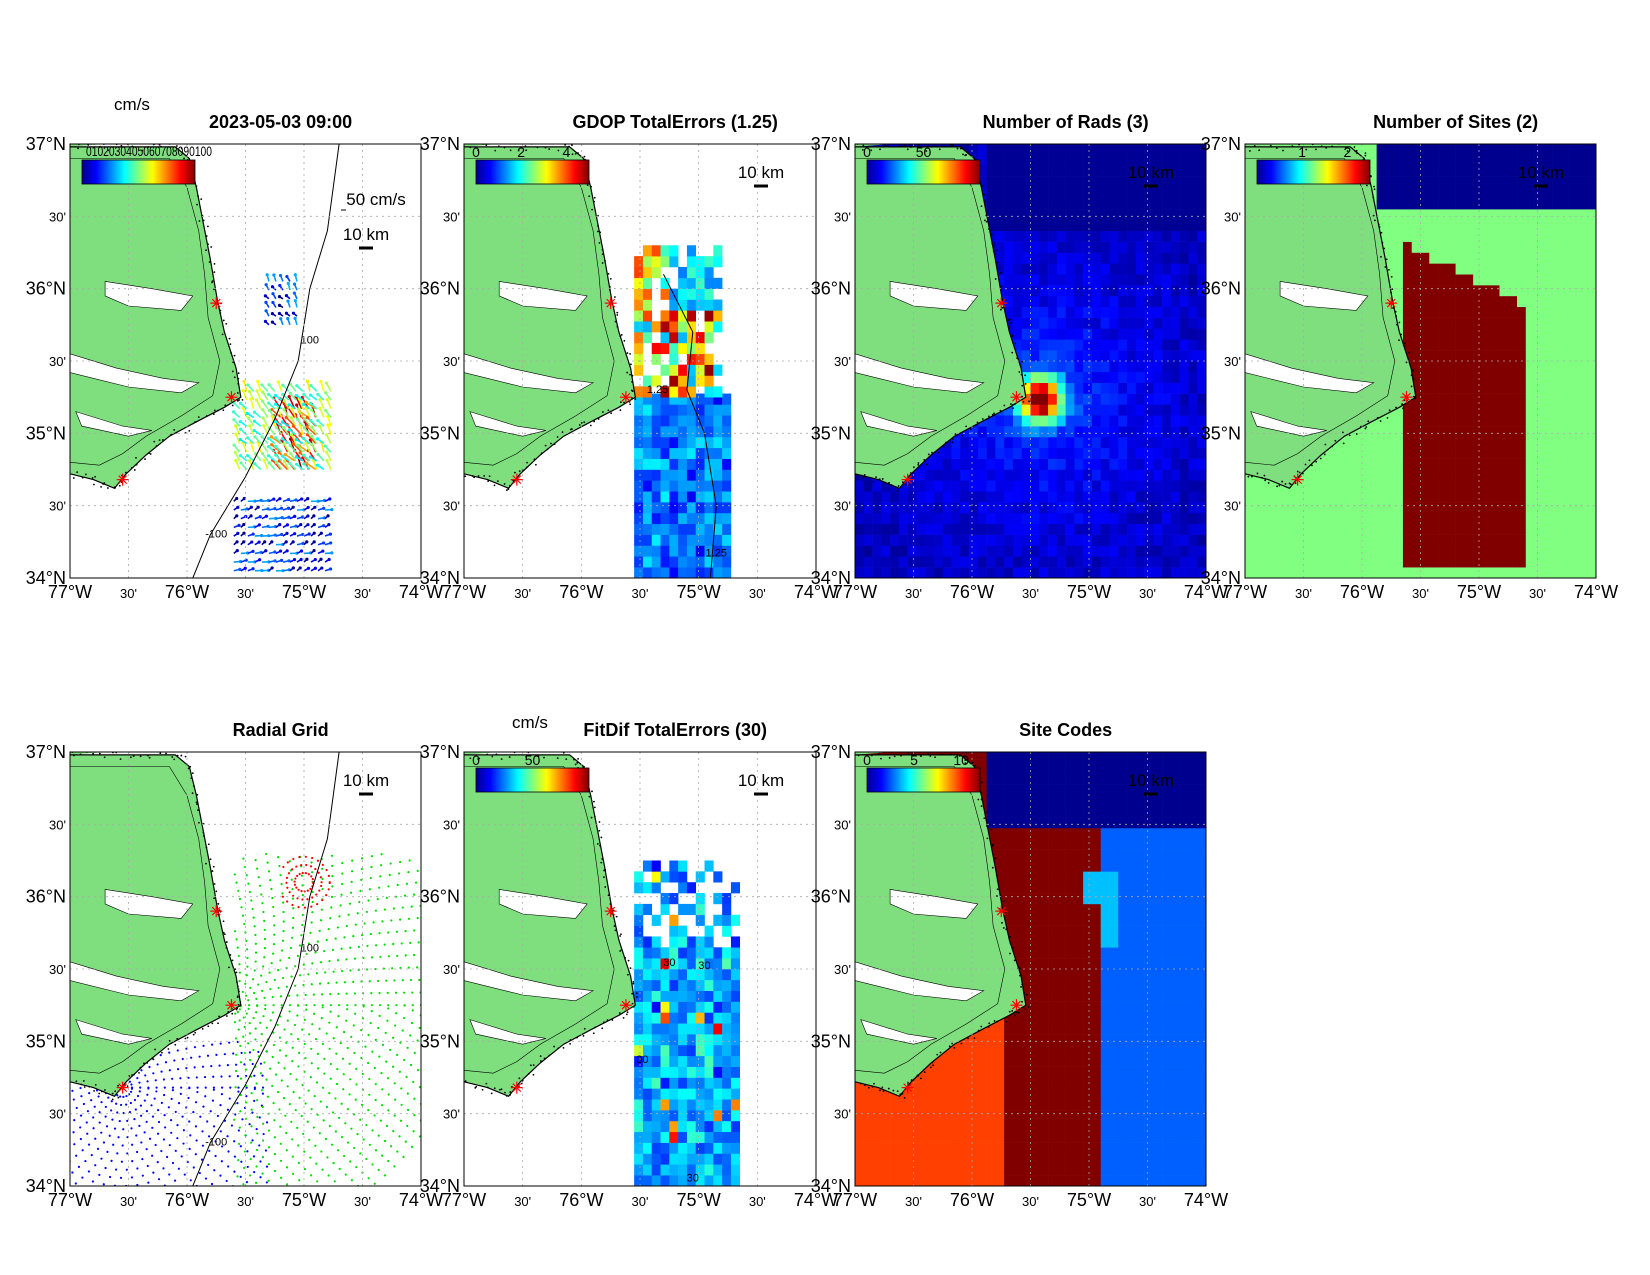 This screenshot has height=1275, width=1650. Describe the element at coordinates (550, 318) in the screenshot. I see `coastline` at that location.